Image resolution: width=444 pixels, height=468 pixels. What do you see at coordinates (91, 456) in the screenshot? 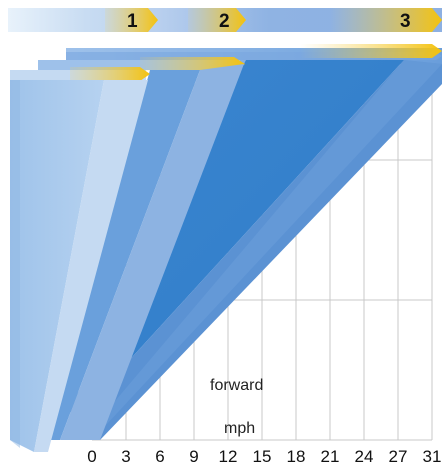
I see `speed-tick-label: 0` at bounding box center [91, 456].